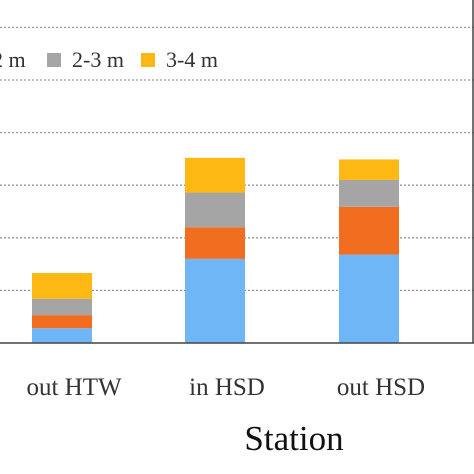  Describe the element at coordinates (293, 438) in the screenshot. I see `x-axis-title: Station` at that location.